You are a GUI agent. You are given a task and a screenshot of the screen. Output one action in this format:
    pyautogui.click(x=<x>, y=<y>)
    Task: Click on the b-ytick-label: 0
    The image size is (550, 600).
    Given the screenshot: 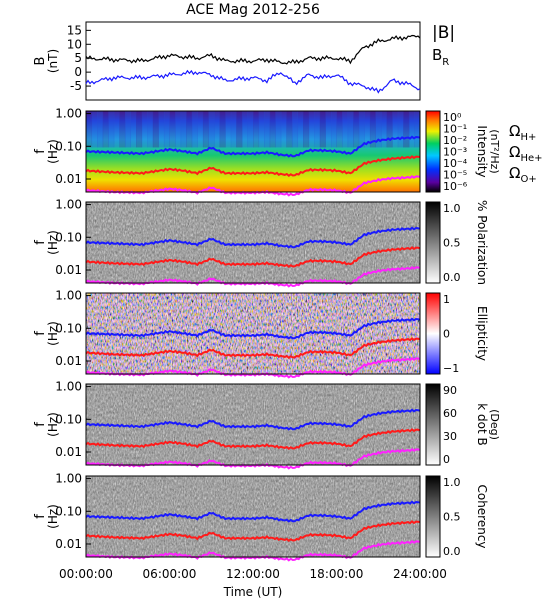 What is the action you would take?
    pyautogui.click(x=78, y=72)
    